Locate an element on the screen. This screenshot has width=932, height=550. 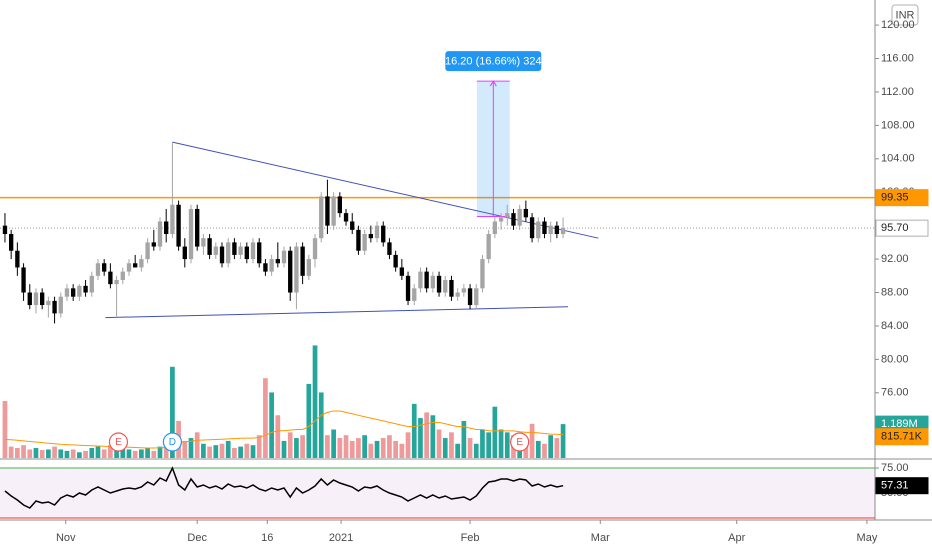
y-tick-label: 116.00 is located at coordinates (897, 58).